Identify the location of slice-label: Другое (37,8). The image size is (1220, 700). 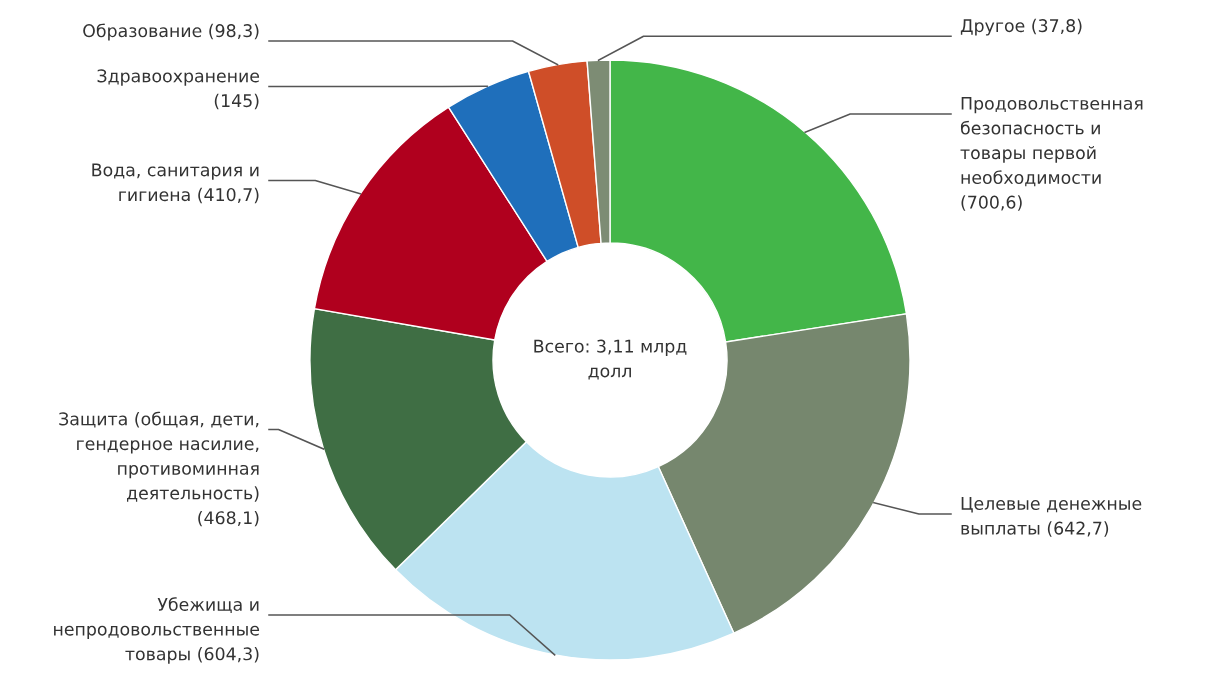
(1021, 27).